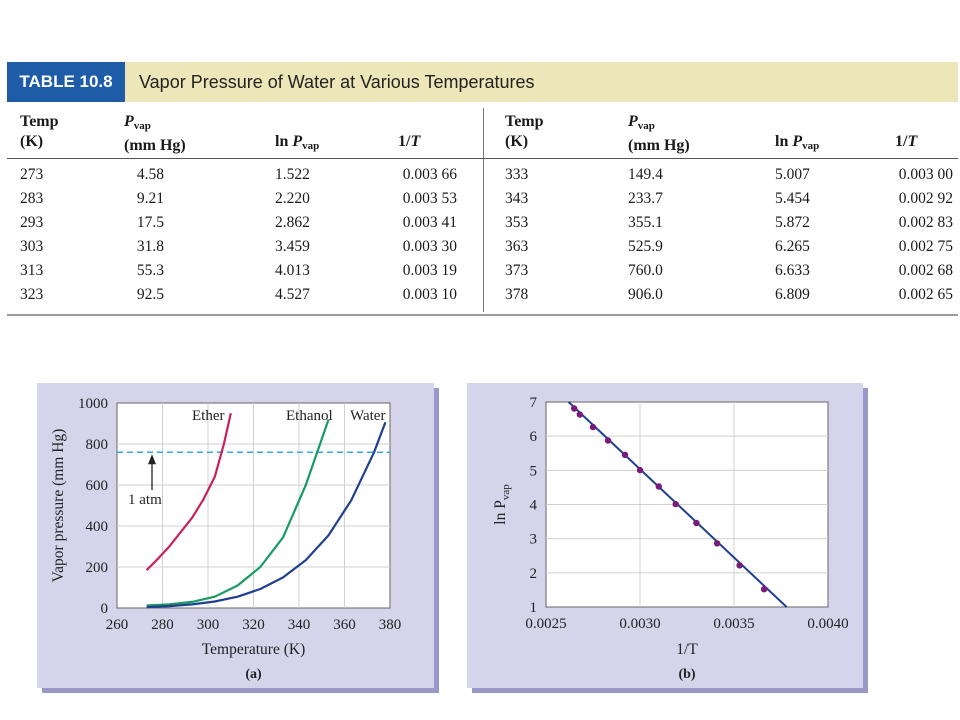  I want to click on table-cell-left-r4-c3: 0.003 19, so click(429, 270).